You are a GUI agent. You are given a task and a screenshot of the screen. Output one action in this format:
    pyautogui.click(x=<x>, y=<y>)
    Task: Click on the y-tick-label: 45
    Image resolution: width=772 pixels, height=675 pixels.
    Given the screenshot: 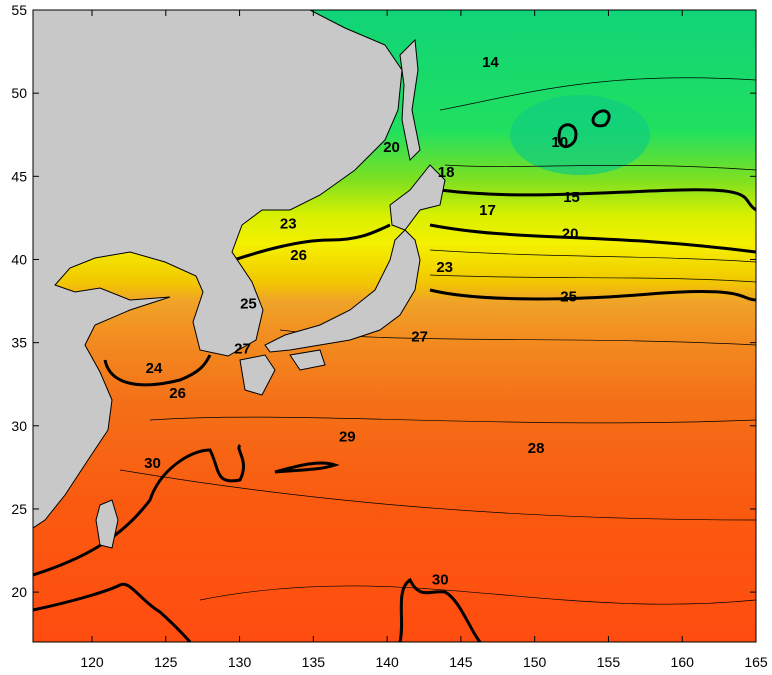 What is the action you would take?
    pyautogui.click(x=19, y=176)
    